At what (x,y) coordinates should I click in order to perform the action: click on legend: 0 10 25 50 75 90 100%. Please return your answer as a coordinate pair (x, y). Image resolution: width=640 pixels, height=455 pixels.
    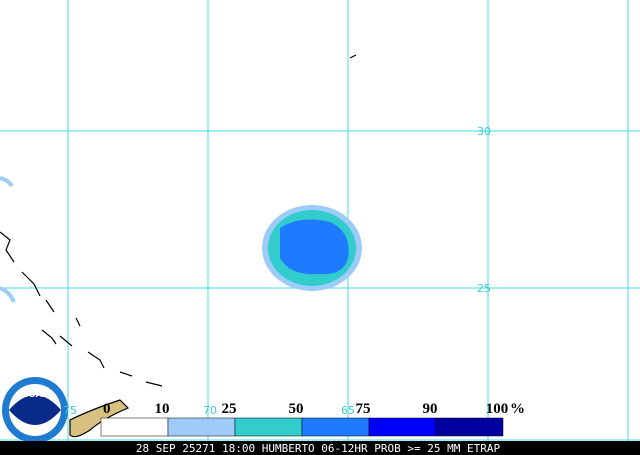
    Looking at the image, I should click on (312, 419).